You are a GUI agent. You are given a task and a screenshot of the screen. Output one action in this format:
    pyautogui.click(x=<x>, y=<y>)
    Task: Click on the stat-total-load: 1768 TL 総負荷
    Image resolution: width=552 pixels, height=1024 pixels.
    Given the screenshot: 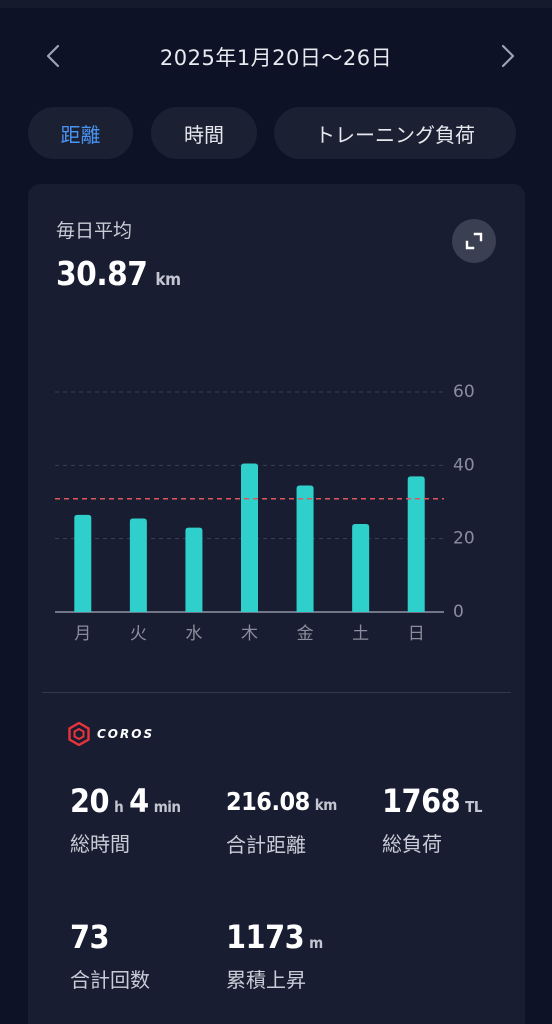 What is the action you would take?
    pyautogui.click(x=435, y=819)
    